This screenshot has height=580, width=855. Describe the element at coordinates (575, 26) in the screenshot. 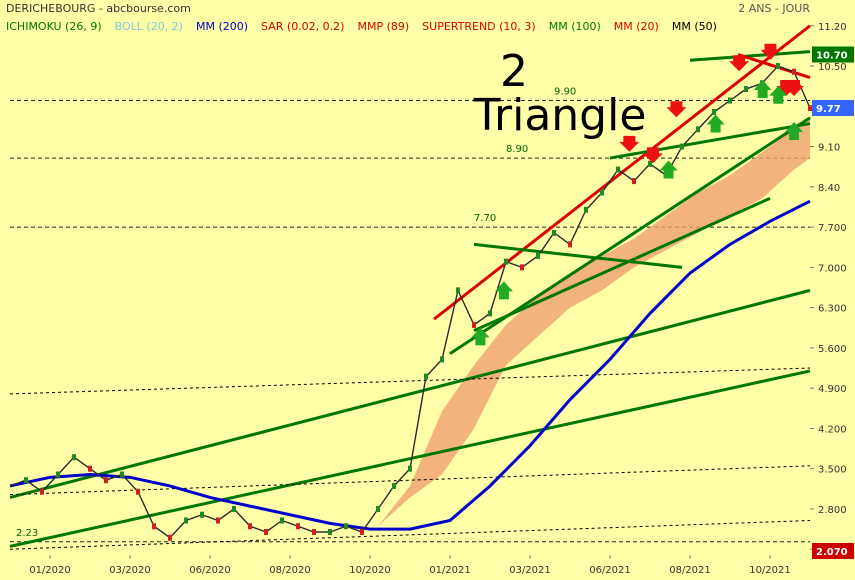

I see `legend-item: MM (100)` at that location.